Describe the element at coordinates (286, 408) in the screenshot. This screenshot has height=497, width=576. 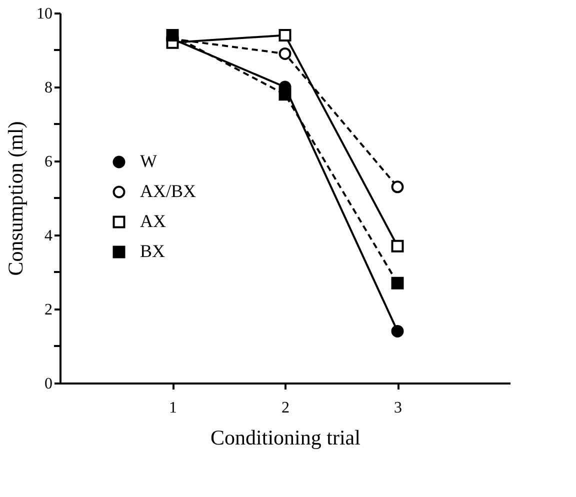
I see `x-tick-label: 2` at that location.